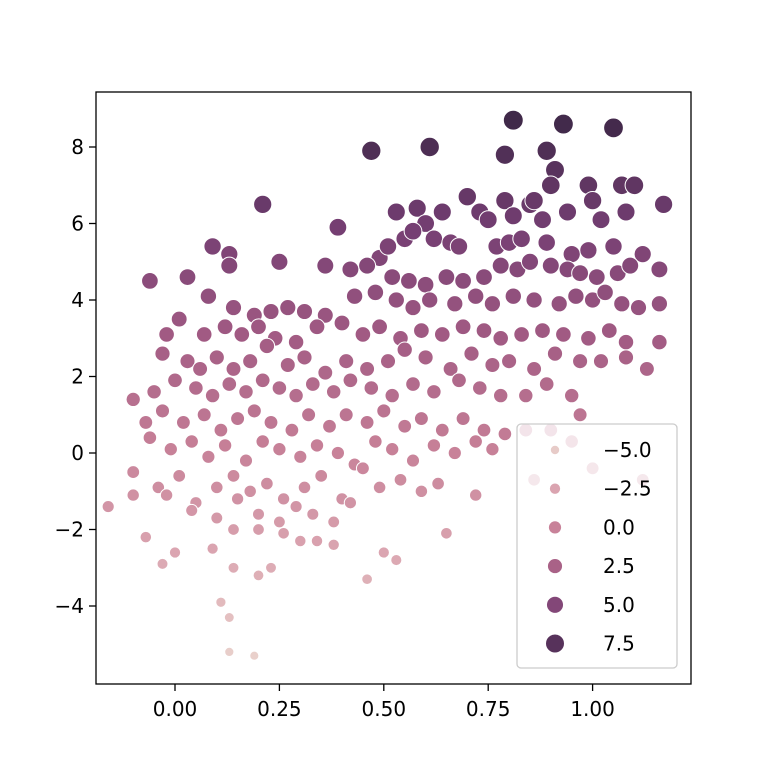 The image size is (768, 768). I want to click on legend: −5.0 −2.5 0.0 2.5 5.0 7.5, so click(597, 546).